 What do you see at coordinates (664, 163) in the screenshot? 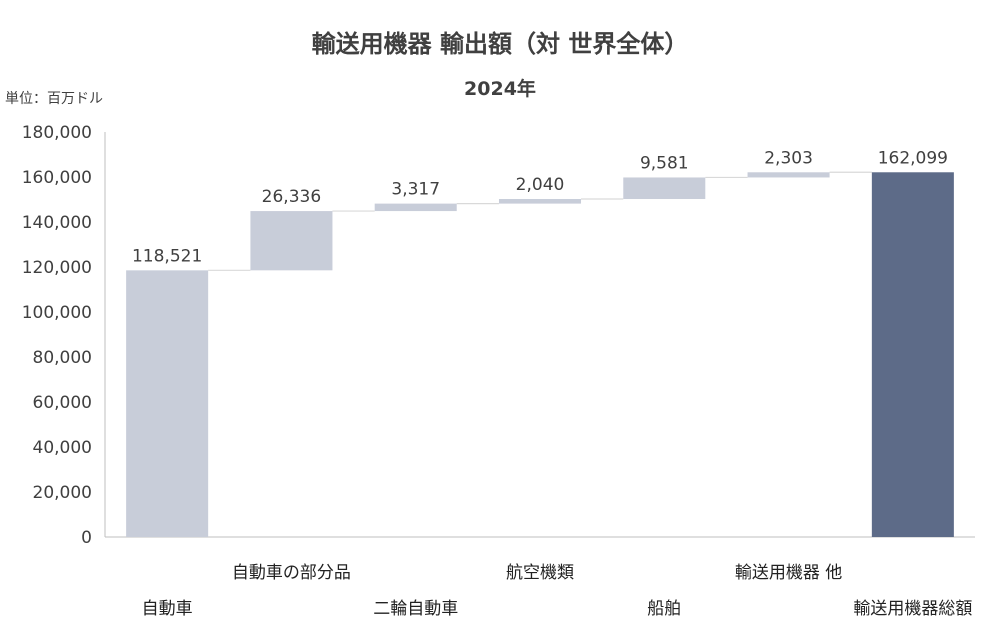
I see `value-label: 9,581` at bounding box center [664, 163].